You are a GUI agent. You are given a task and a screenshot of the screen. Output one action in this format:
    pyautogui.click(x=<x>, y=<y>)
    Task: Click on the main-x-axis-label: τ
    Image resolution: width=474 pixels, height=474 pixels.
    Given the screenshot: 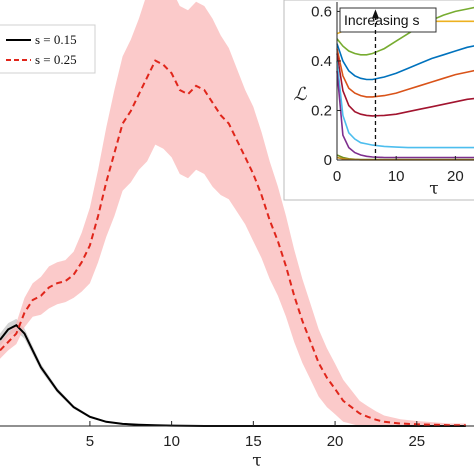 What is the action you would take?
    pyautogui.click(x=256, y=461)
    